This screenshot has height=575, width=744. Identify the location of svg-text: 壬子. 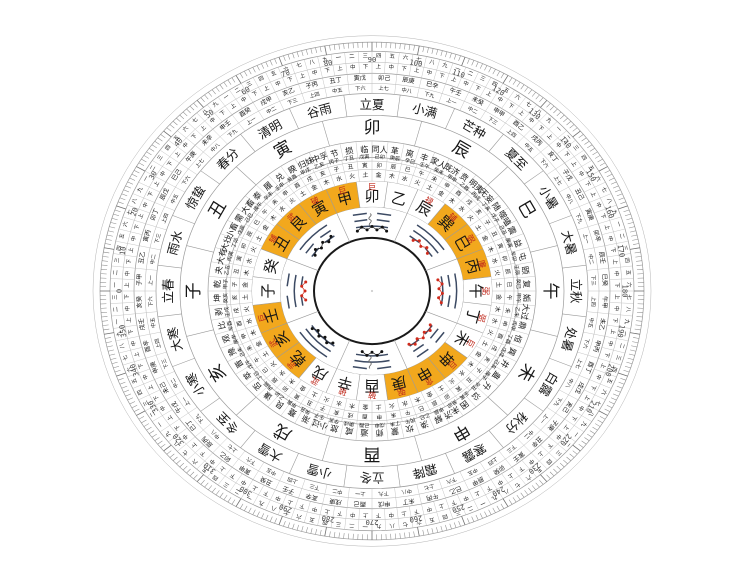
(319, 416).